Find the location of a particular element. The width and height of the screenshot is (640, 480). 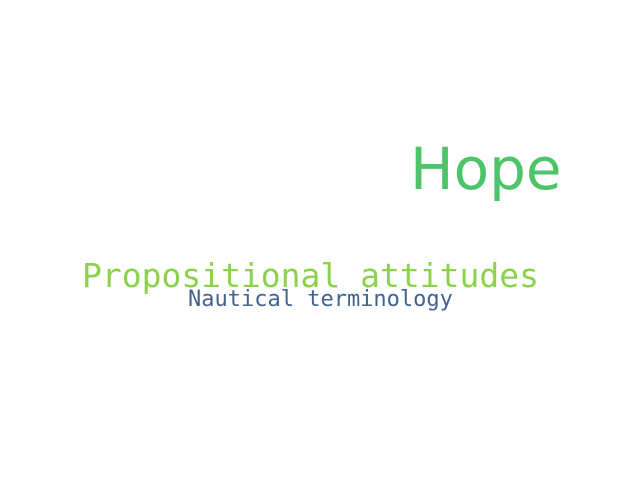

word-propositional-attitudes: Propositional attitudes is located at coordinates (310, 275).